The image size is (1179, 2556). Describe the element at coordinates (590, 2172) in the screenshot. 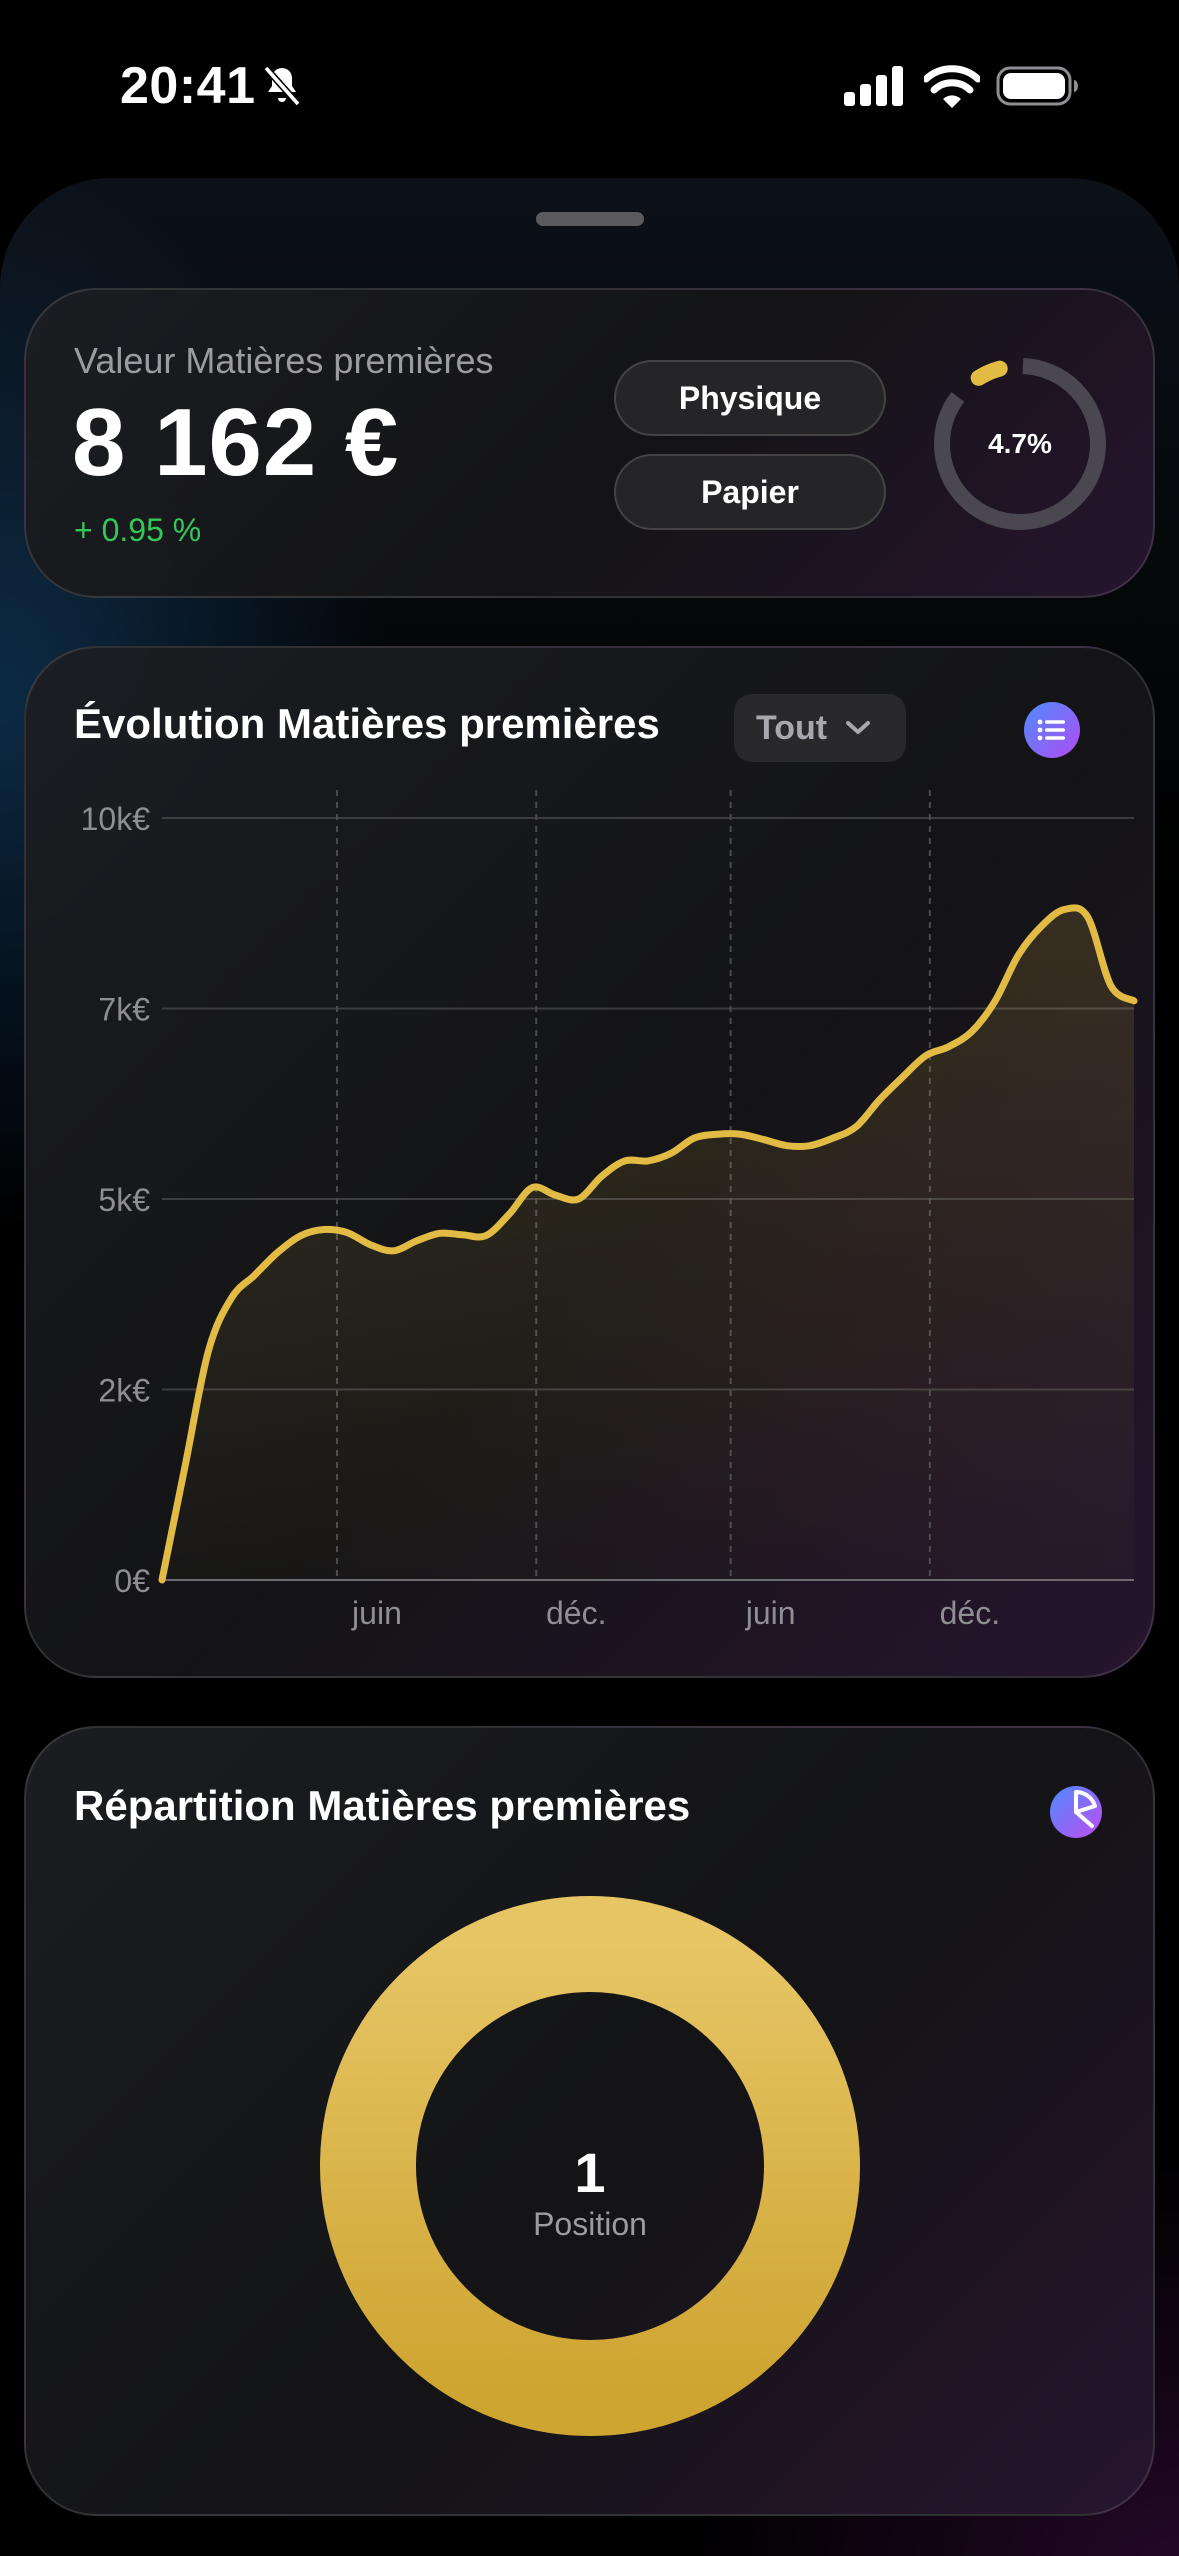

I see `positions-count: 1` at that location.